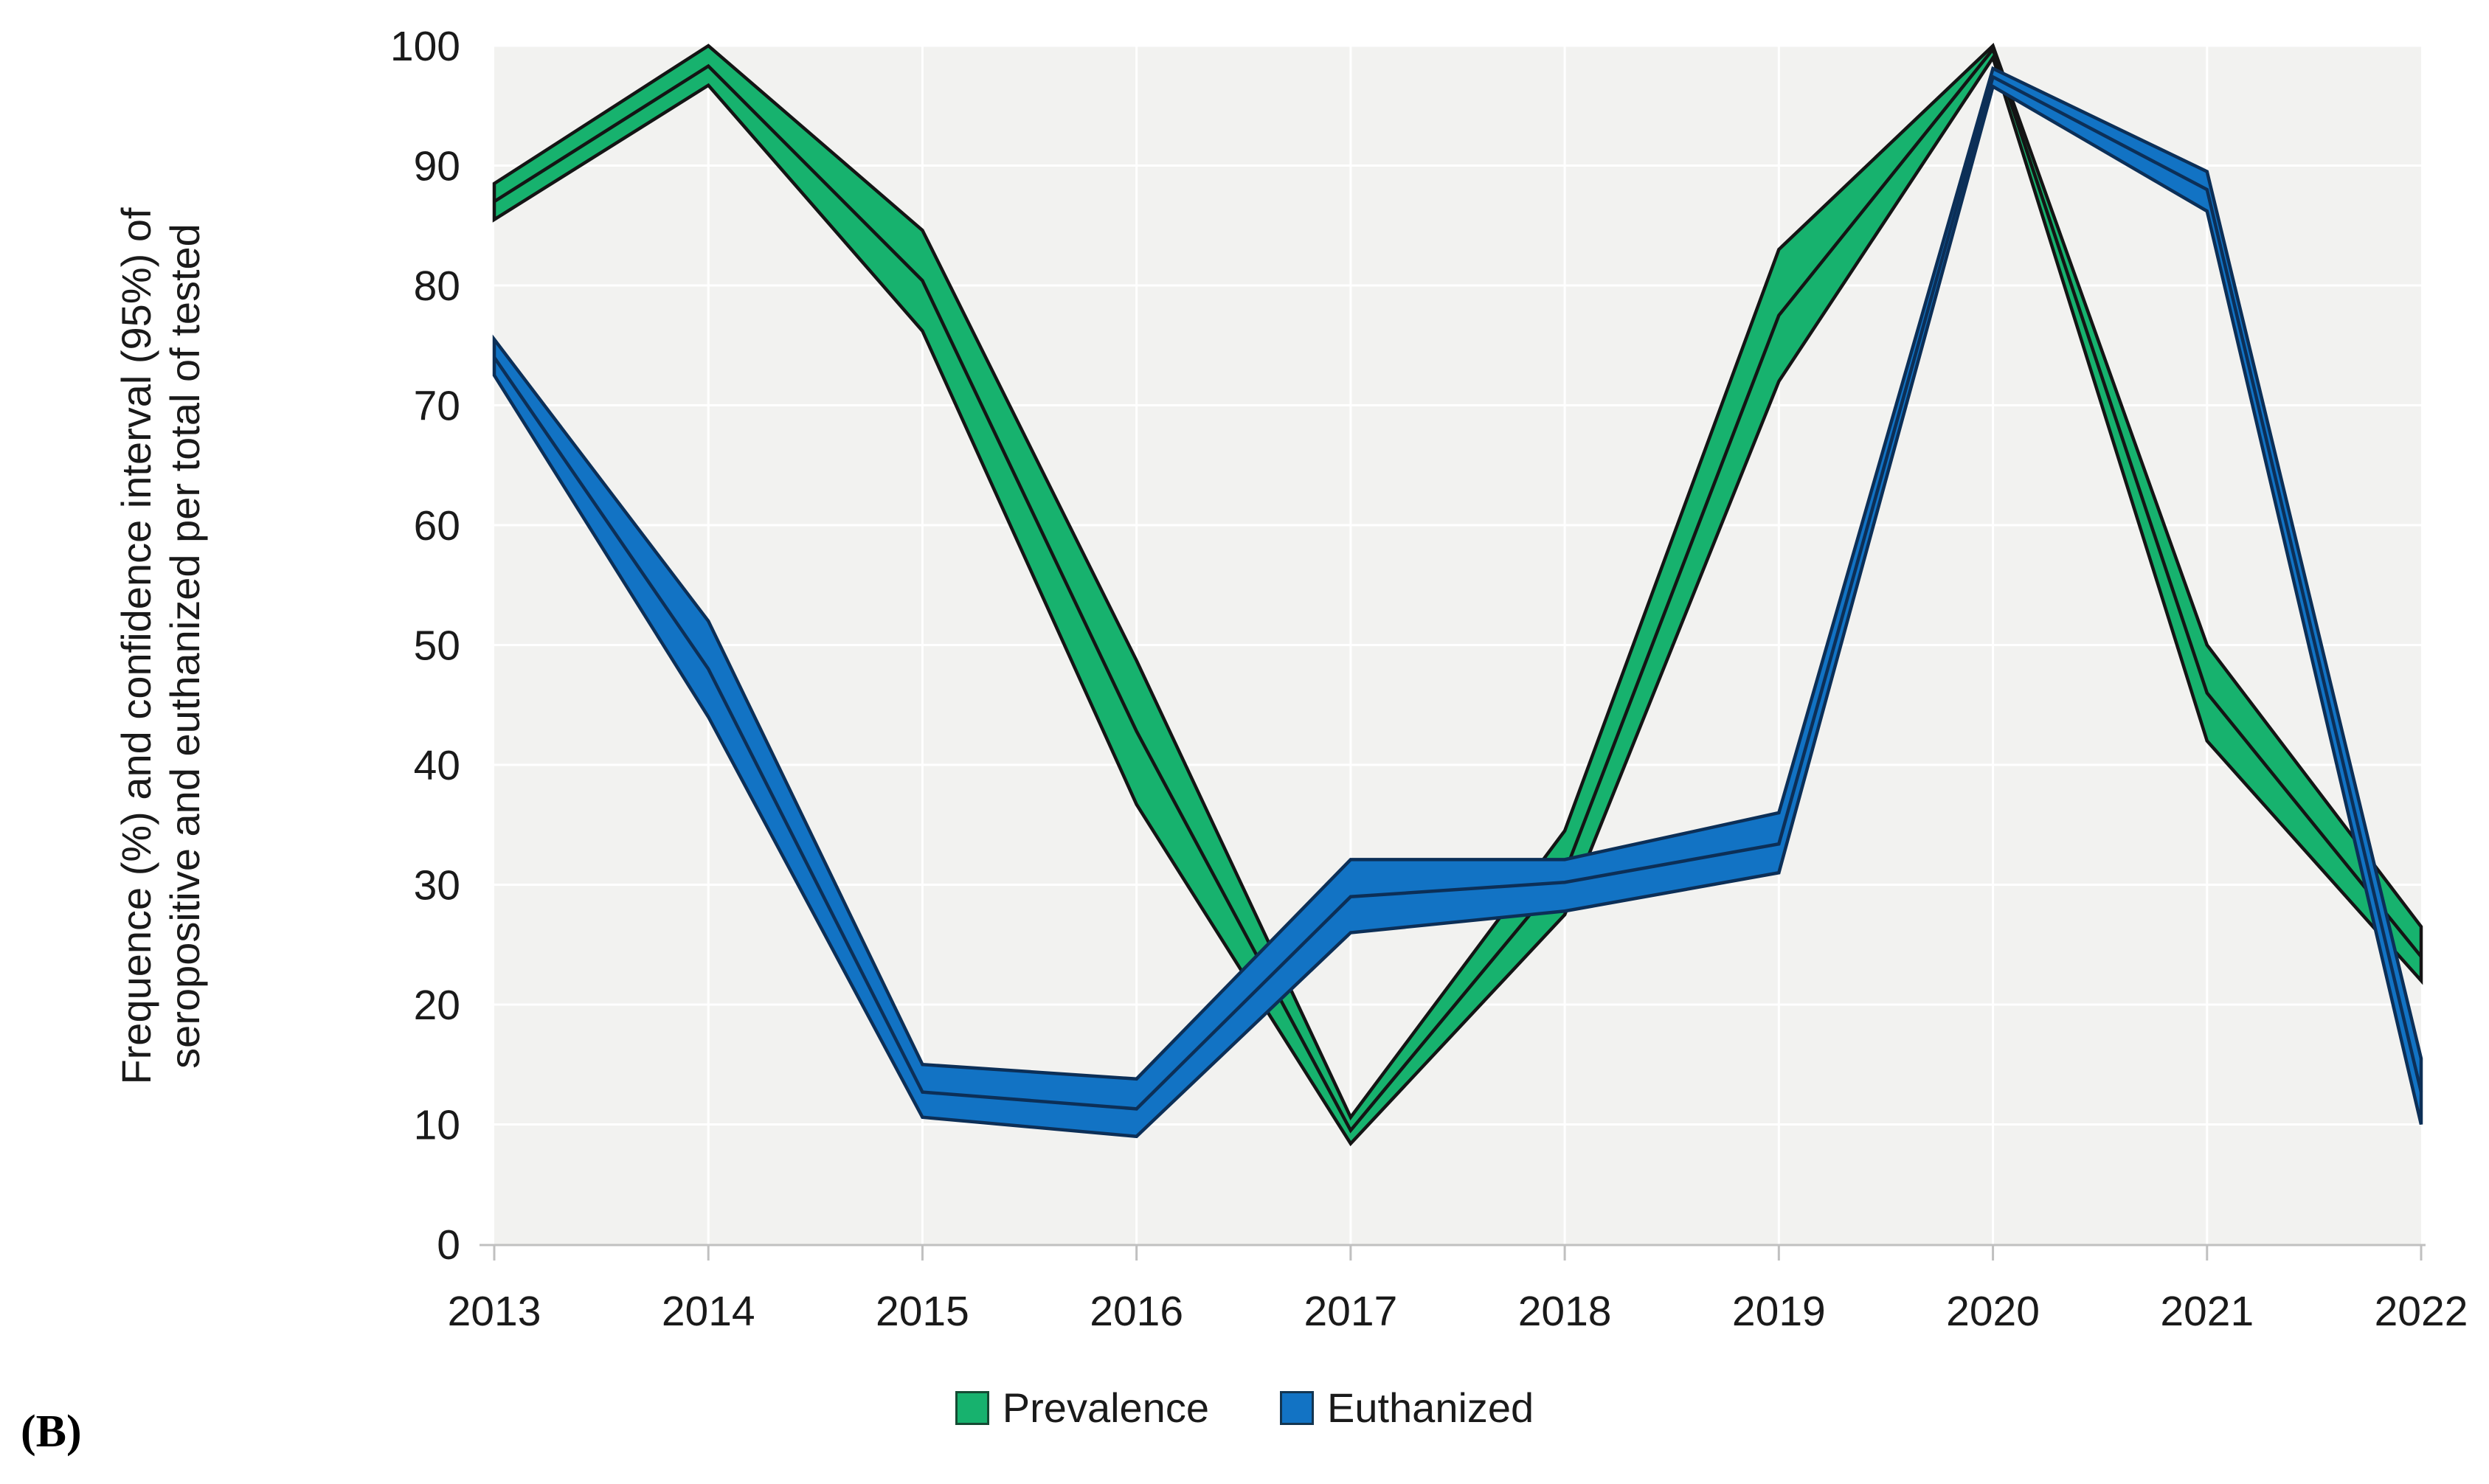 The width and height of the screenshot is (2489, 1484). Describe the element at coordinates (1105, 1407) in the screenshot. I see `legend-label-prevalence: Prevalence` at that location.